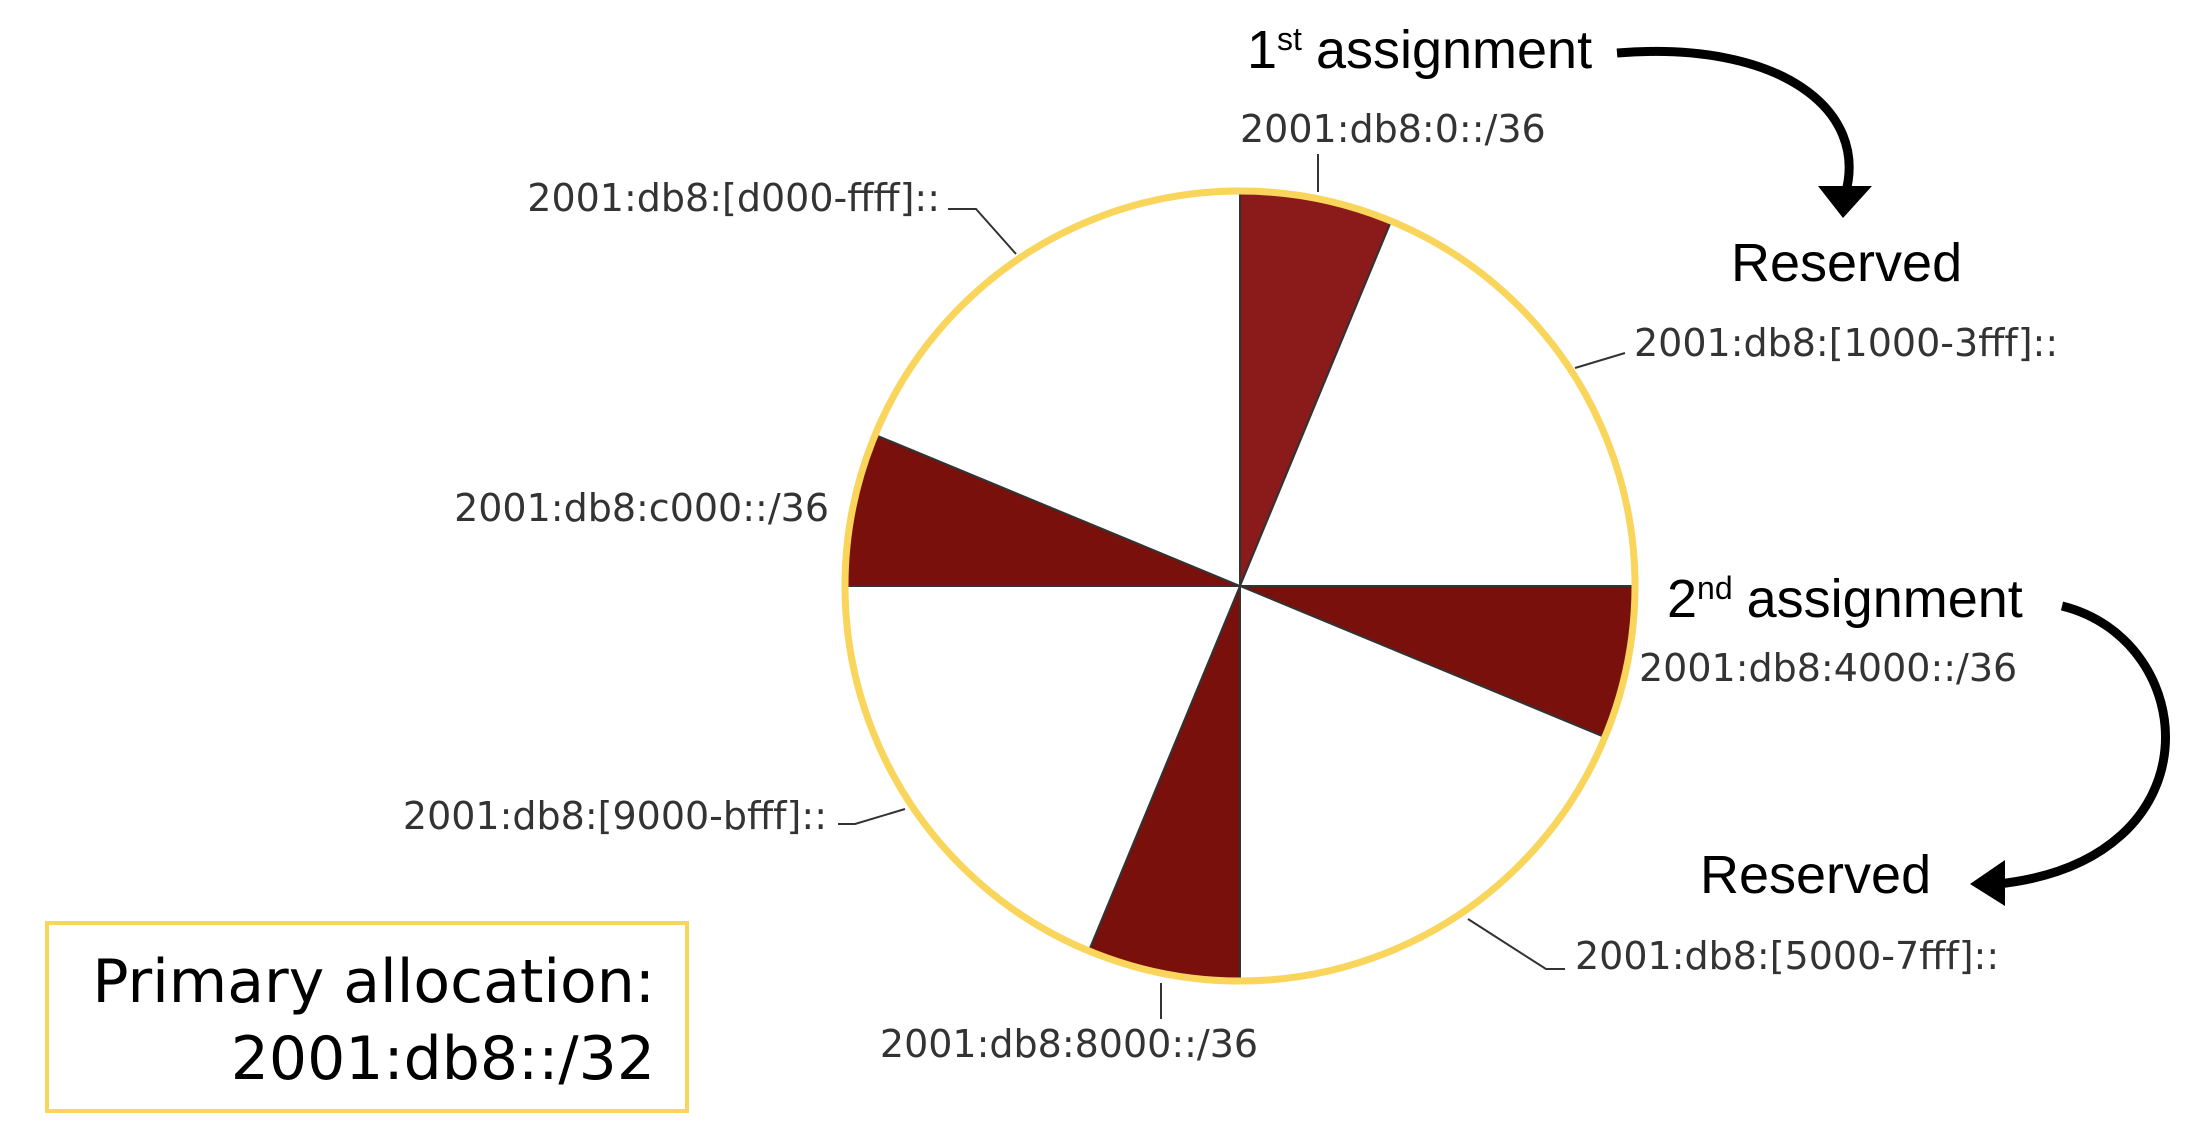  What do you see at coordinates (1787, 956) in the screenshot?
I see `block-label: 2001:db8:[5000-7fff]::` at bounding box center [1787, 956].